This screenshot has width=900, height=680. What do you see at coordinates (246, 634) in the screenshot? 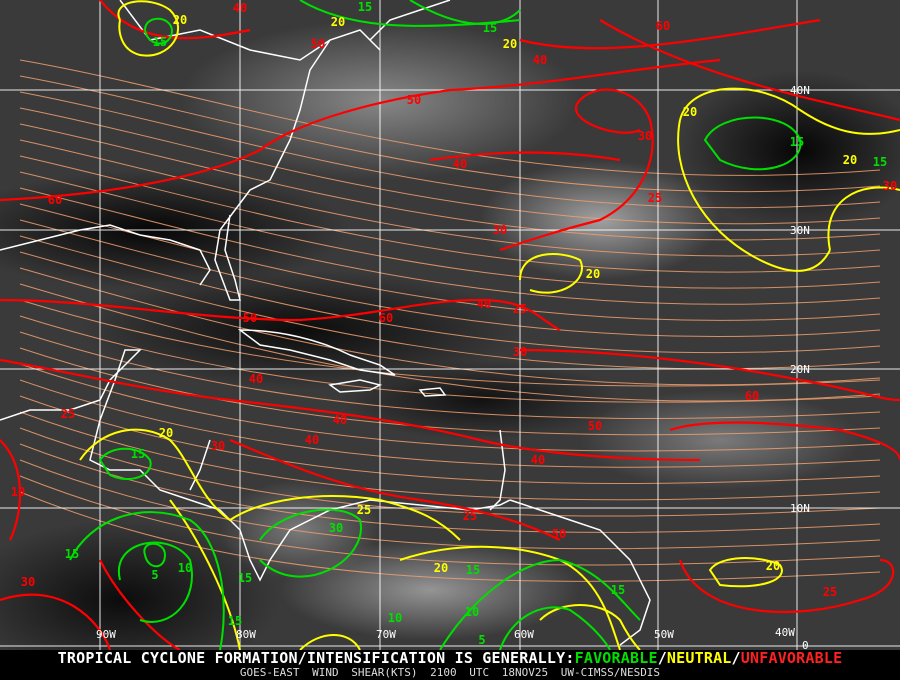
I see `lon-label: 80W` at bounding box center [246, 634].